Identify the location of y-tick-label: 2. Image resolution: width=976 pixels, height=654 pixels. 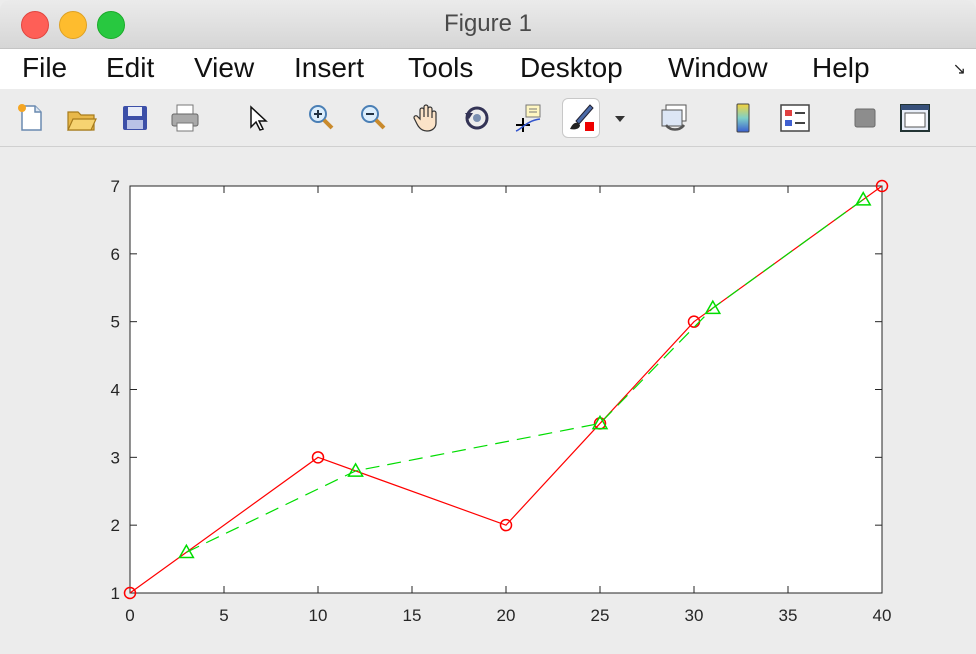
(115, 525).